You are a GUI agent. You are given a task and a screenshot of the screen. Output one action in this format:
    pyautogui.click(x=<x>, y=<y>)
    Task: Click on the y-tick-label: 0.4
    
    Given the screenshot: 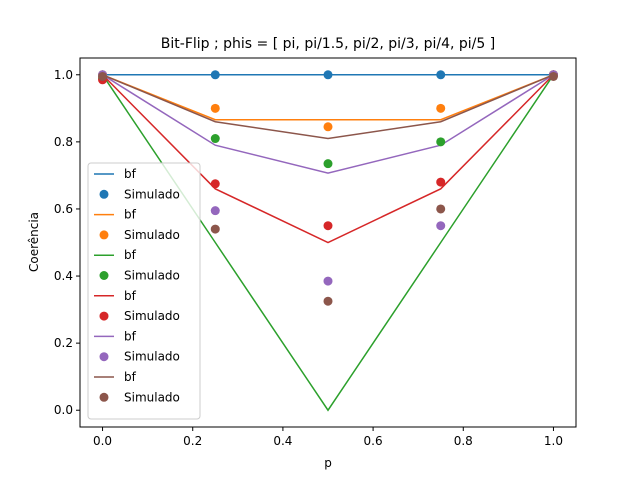 What is the action you would take?
    pyautogui.click(x=63, y=276)
    